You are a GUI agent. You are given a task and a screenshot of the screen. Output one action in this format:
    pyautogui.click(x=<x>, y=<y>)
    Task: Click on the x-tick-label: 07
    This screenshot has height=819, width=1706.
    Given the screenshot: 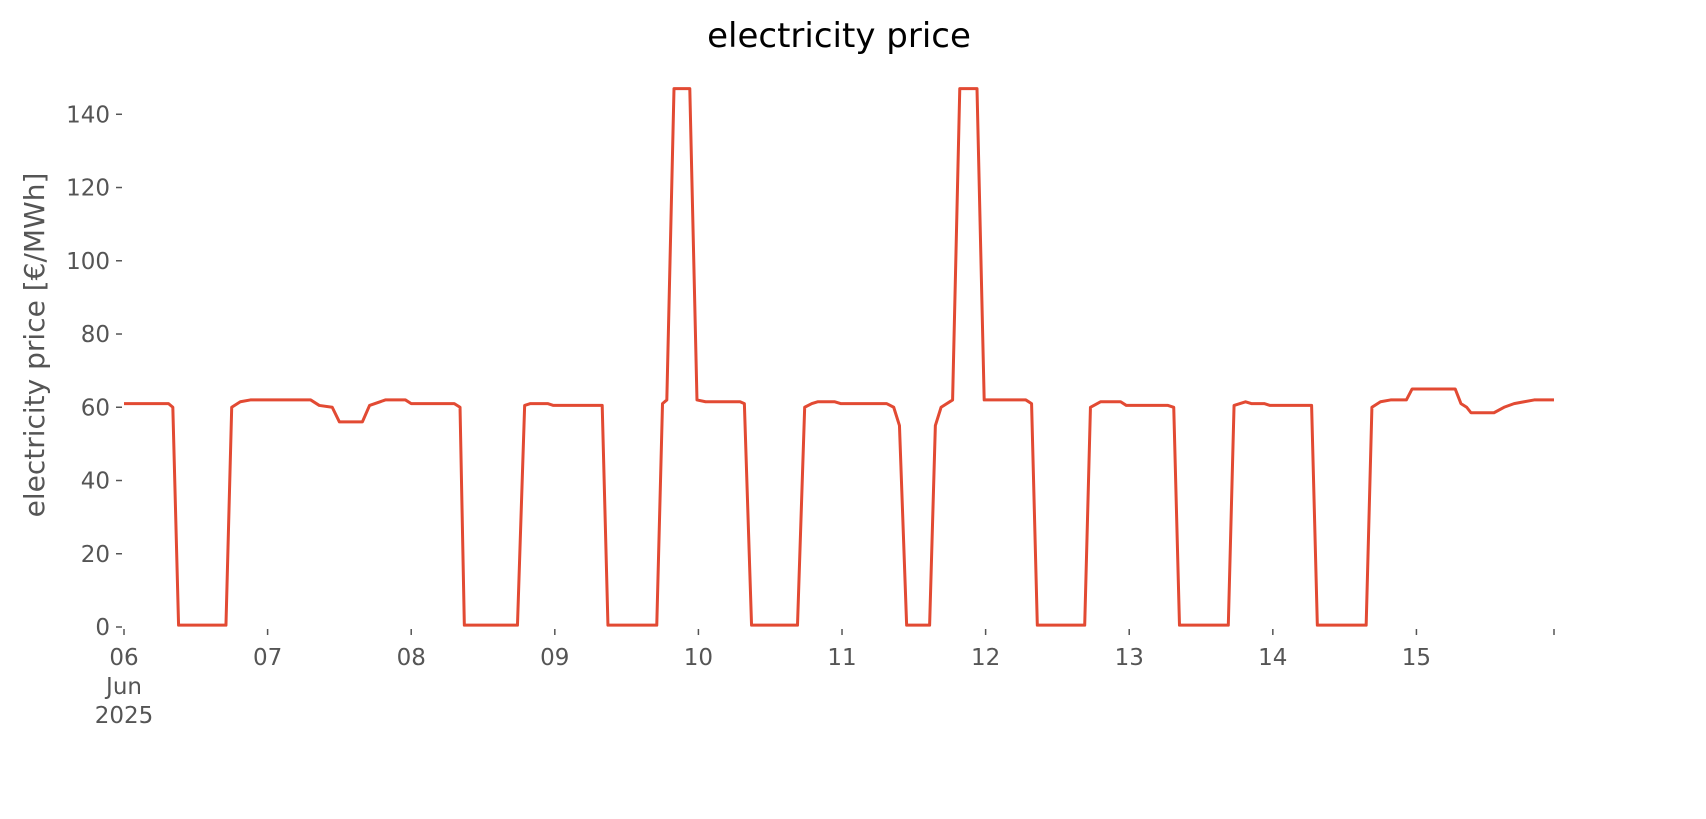 What is the action you would take?
    pyautogui.click(x=267, y=658)
    